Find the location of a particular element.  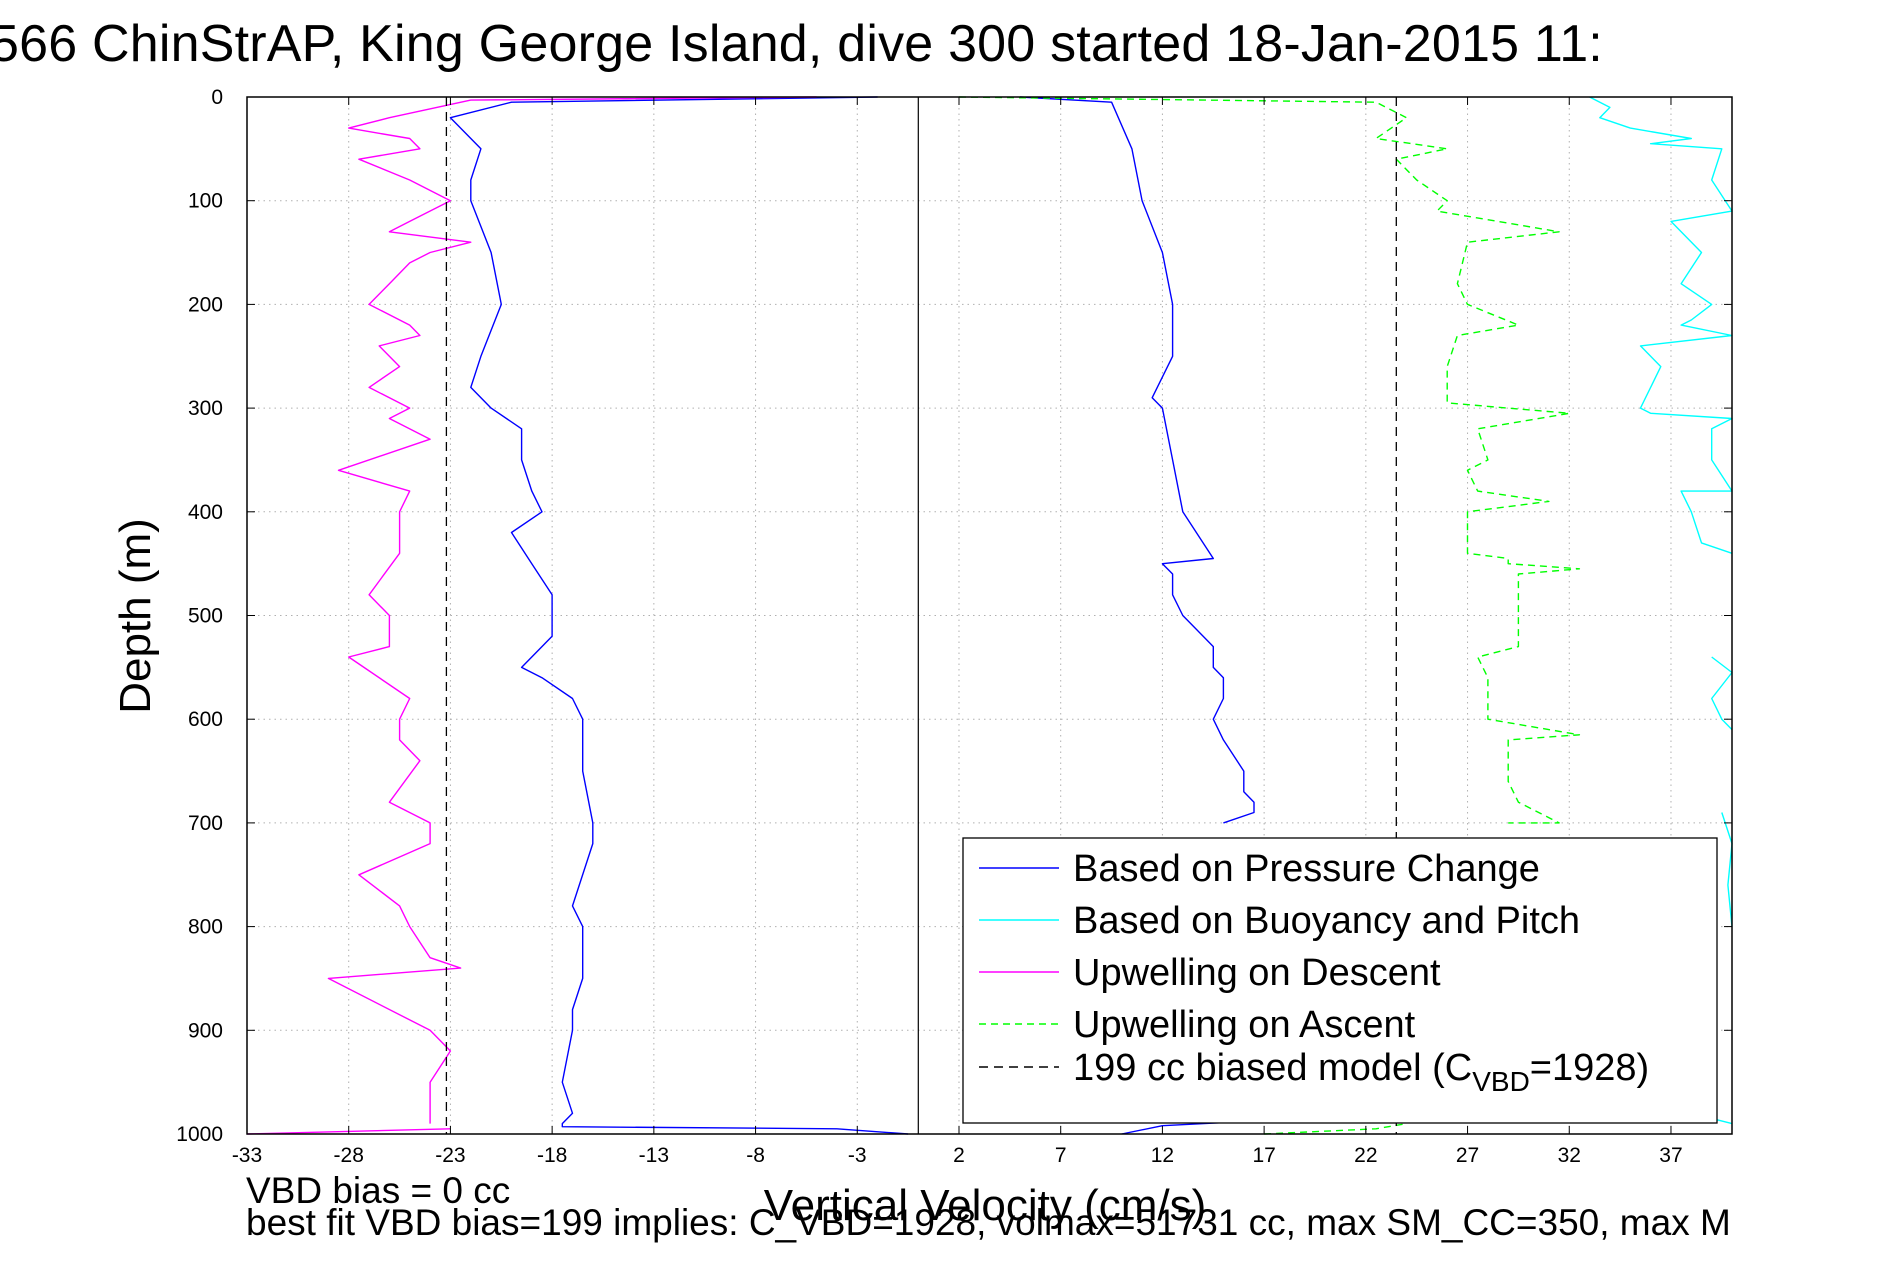

legend-entry-pressure: Based on Pressure Change is located at coordinates (1306, 869).